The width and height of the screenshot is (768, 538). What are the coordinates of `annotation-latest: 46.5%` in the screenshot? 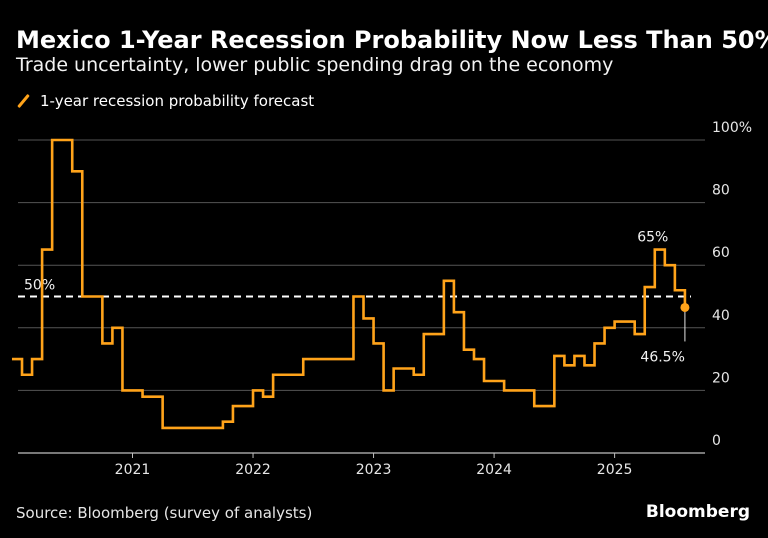 It's located at (662, 357).